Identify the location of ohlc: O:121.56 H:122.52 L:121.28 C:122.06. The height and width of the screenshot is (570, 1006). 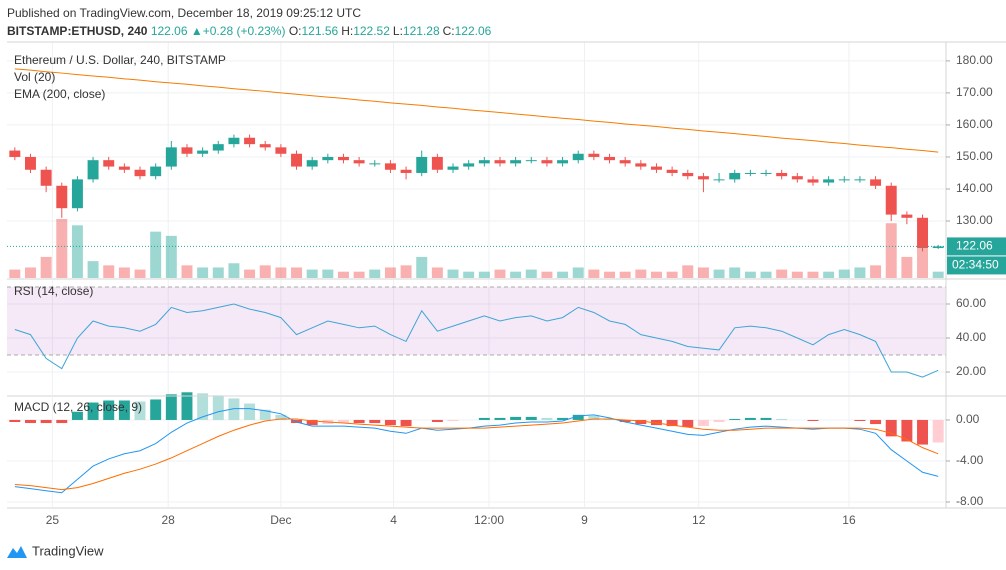
(392, 31).